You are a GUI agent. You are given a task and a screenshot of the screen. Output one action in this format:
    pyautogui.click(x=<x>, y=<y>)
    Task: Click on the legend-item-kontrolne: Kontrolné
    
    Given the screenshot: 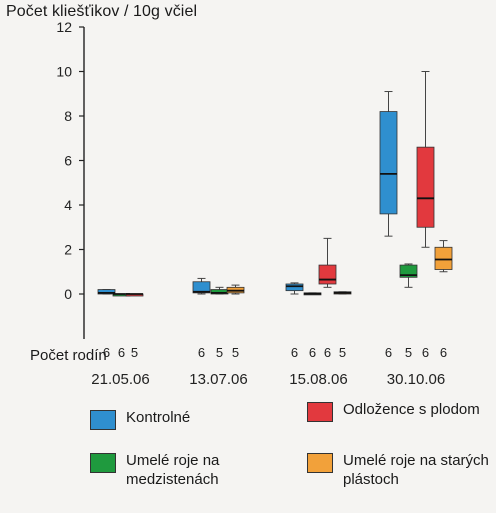 What is the action you would take?
    pyautogui.click(x=140, y=419)
    